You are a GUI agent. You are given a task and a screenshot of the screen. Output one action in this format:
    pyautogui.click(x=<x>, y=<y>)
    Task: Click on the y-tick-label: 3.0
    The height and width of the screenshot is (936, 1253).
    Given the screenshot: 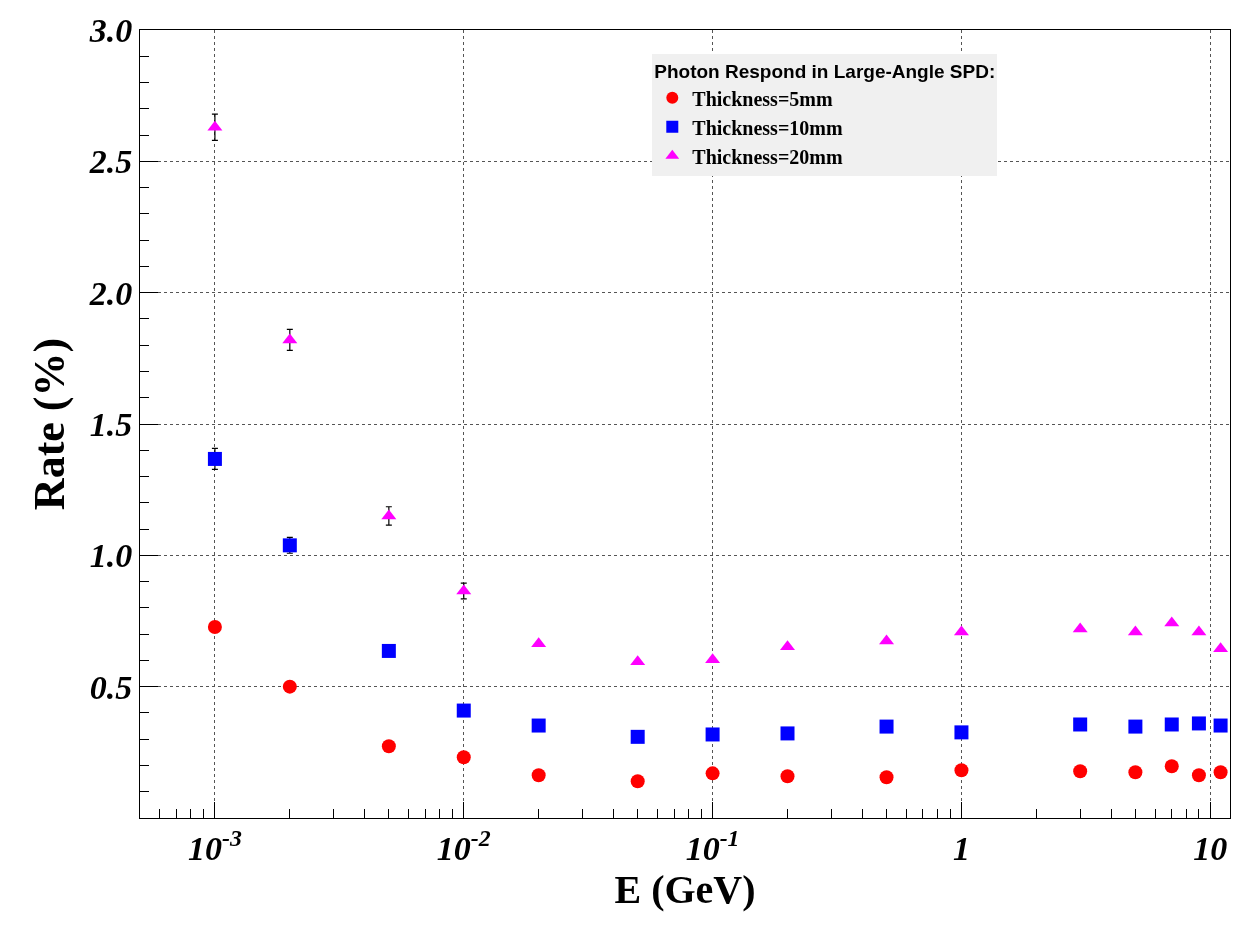 What is the action you would take?
    pyautogui.click(x=110, y=30)
    